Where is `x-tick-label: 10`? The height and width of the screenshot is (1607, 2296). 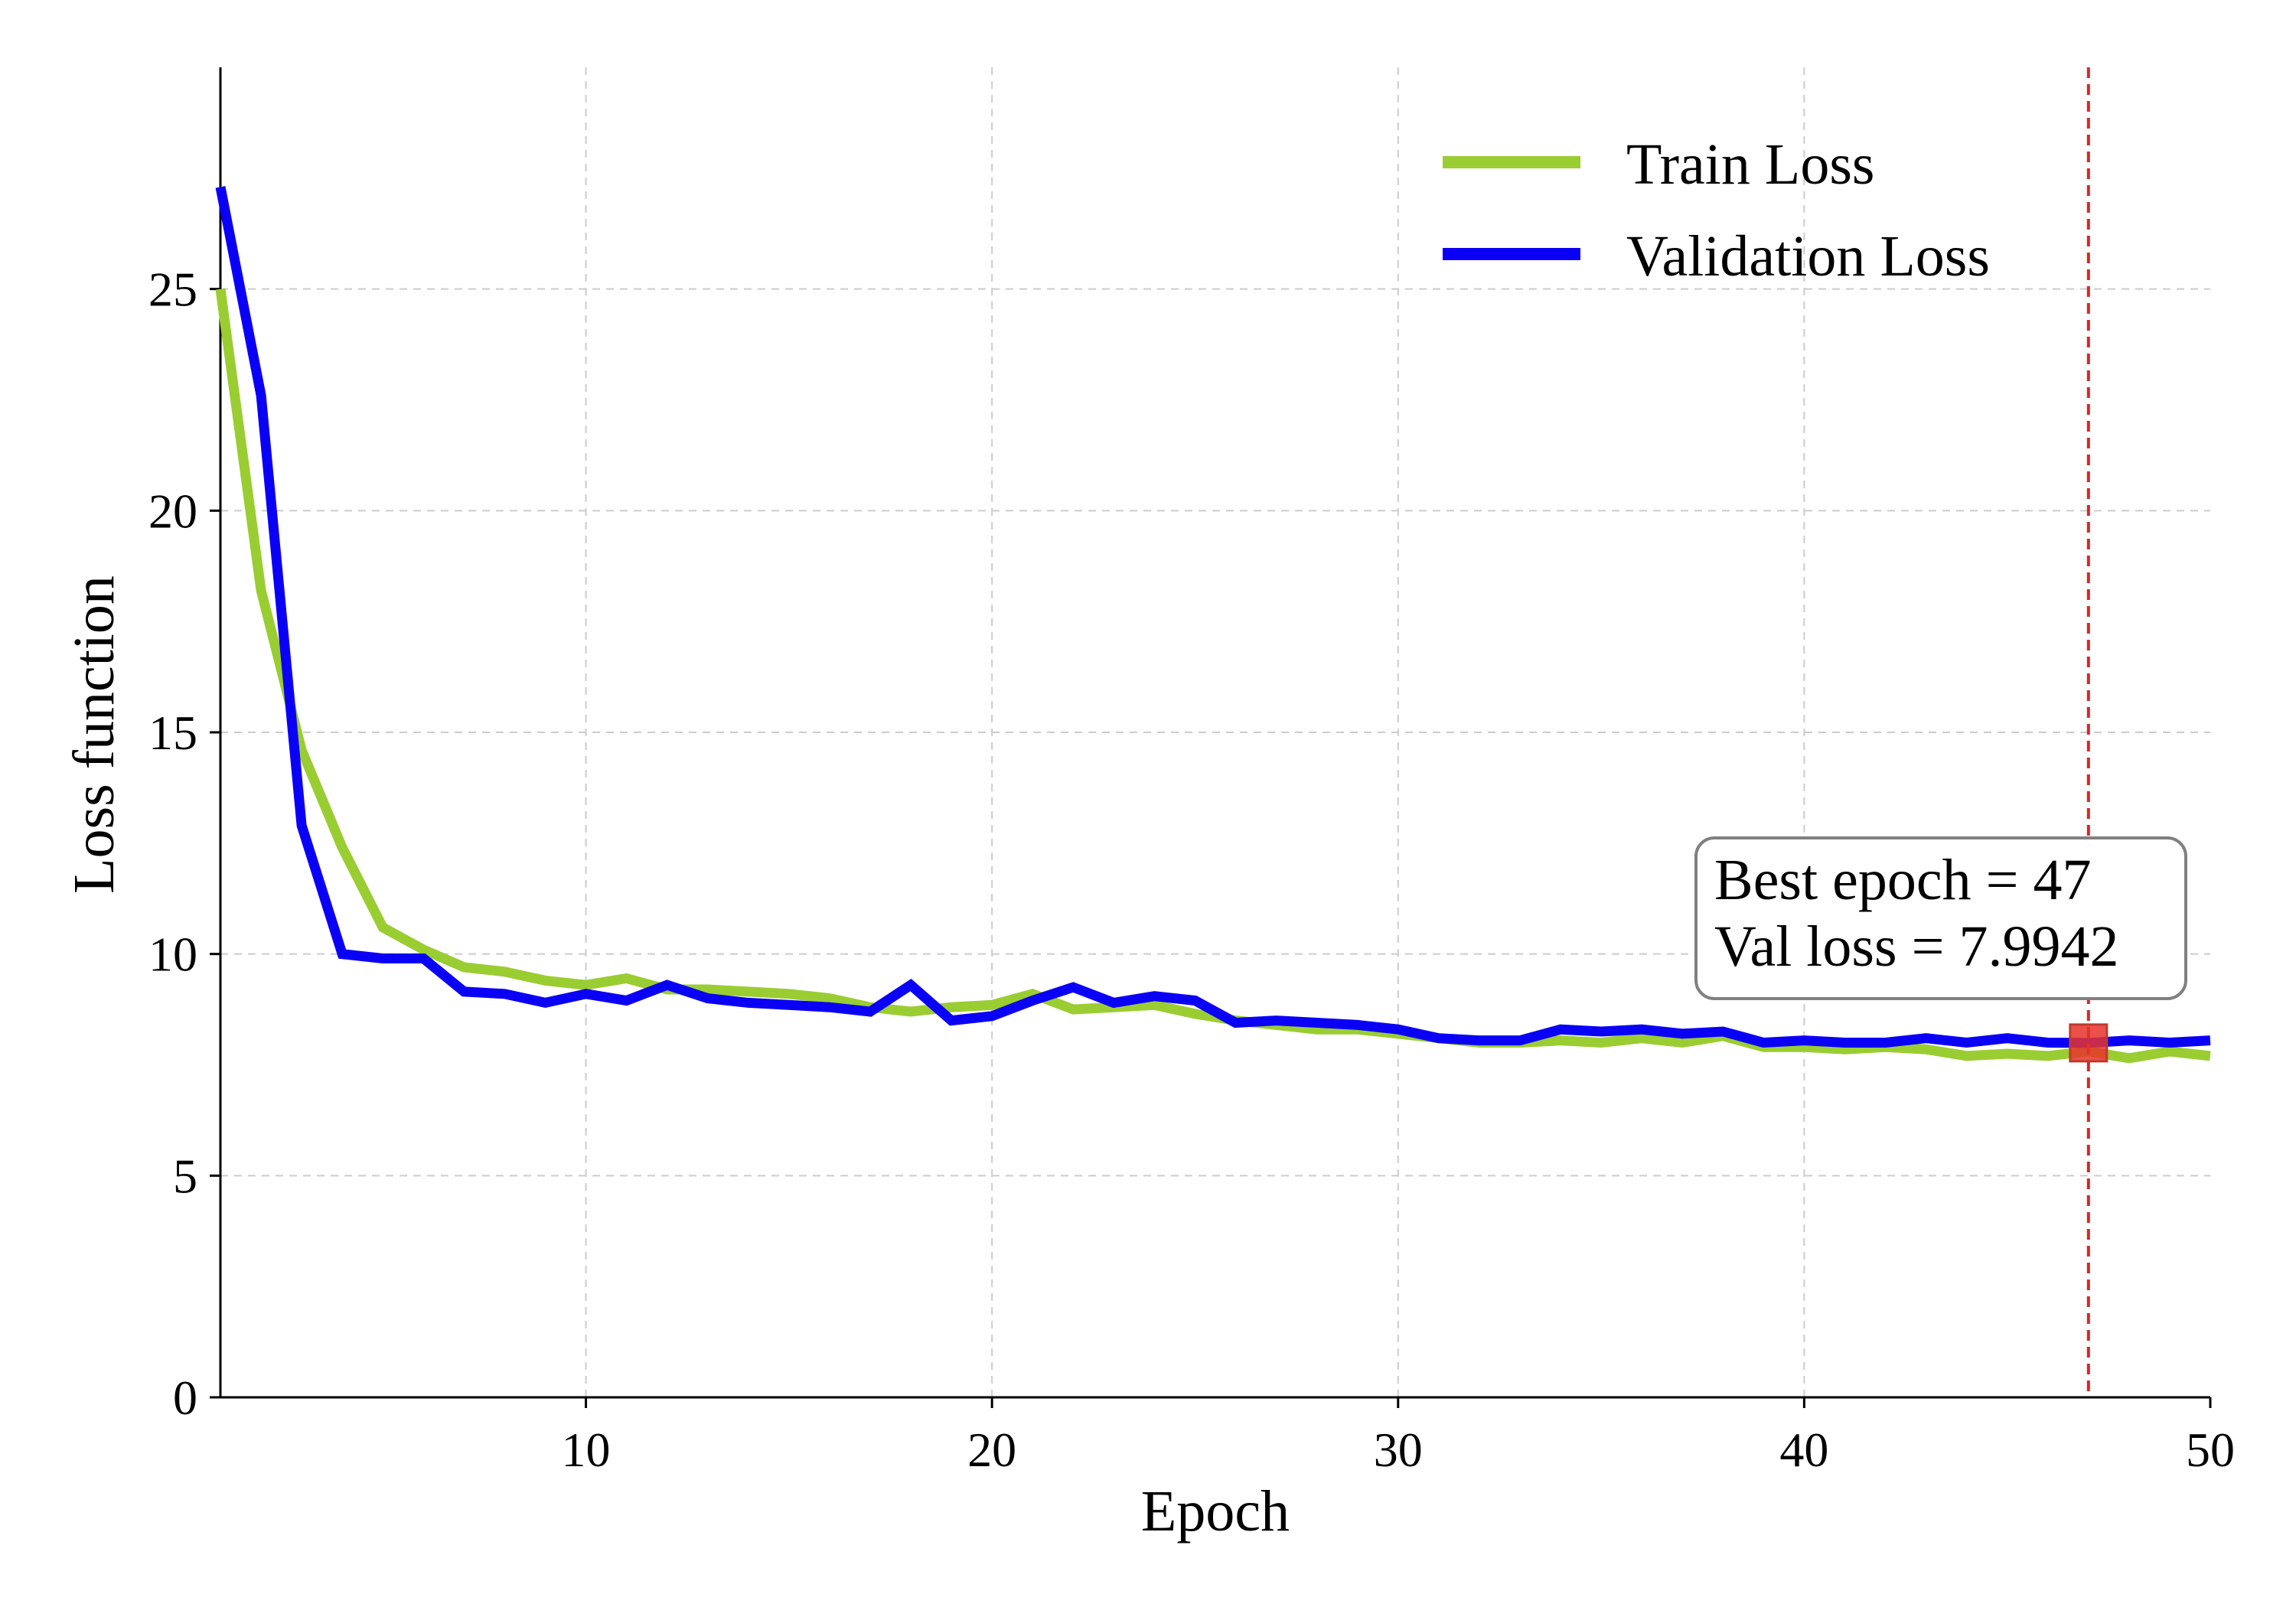 x-tick-label: 10 is located at coordinates (586, 1450).